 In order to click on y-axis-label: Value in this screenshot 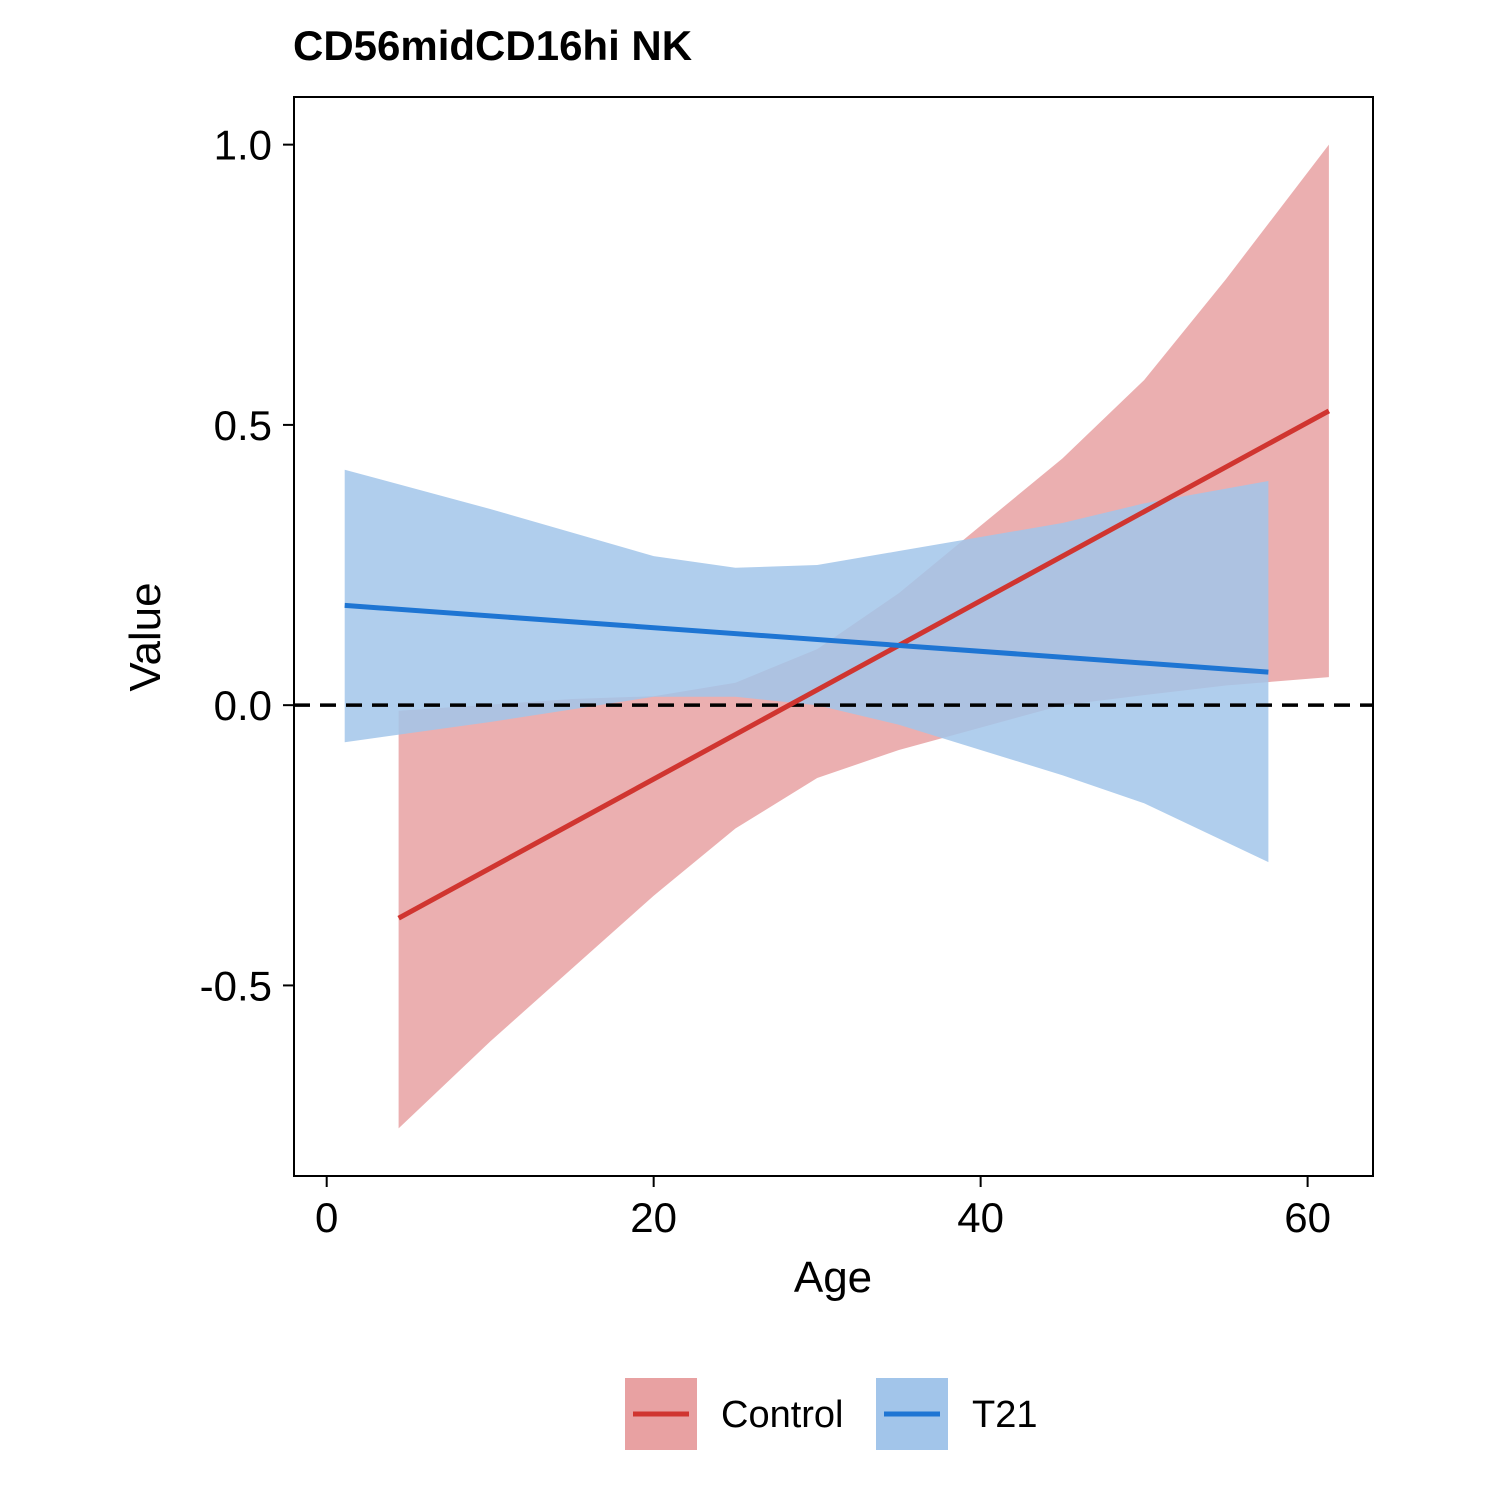, I will do `click(145, 636)`.